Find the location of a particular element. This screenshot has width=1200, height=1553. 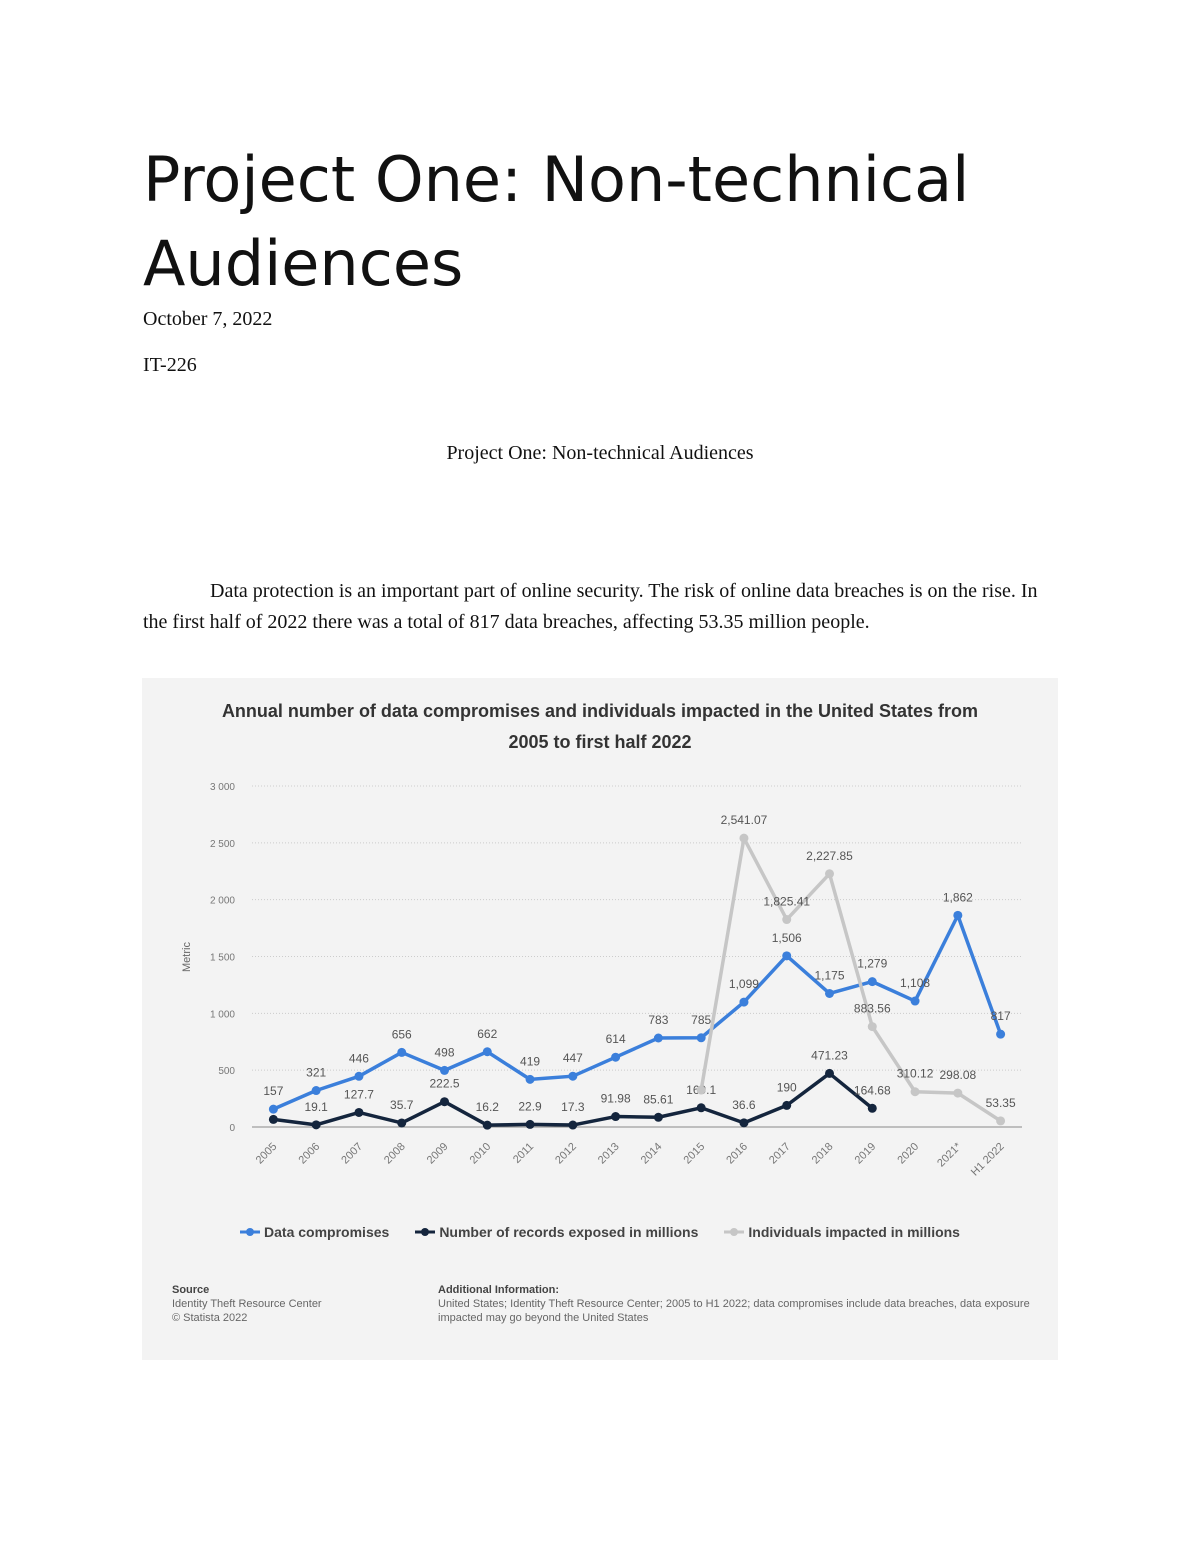

data-label: 85.61 is located at coordinates (658, 1099).